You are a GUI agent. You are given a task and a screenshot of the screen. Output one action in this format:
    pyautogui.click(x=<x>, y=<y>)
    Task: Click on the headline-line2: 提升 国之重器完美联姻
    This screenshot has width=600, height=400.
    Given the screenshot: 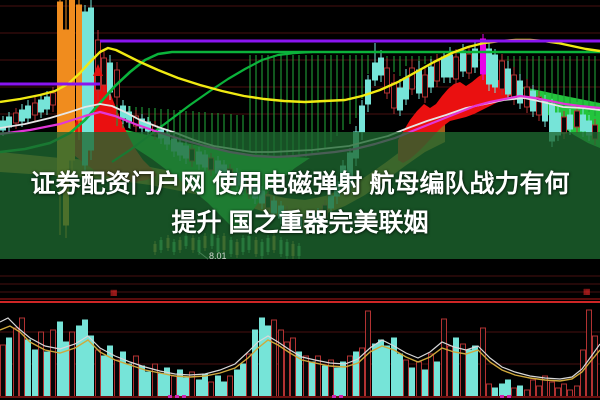 What is the action you would take?
    pyautogui.click(x=300, y=223)
    